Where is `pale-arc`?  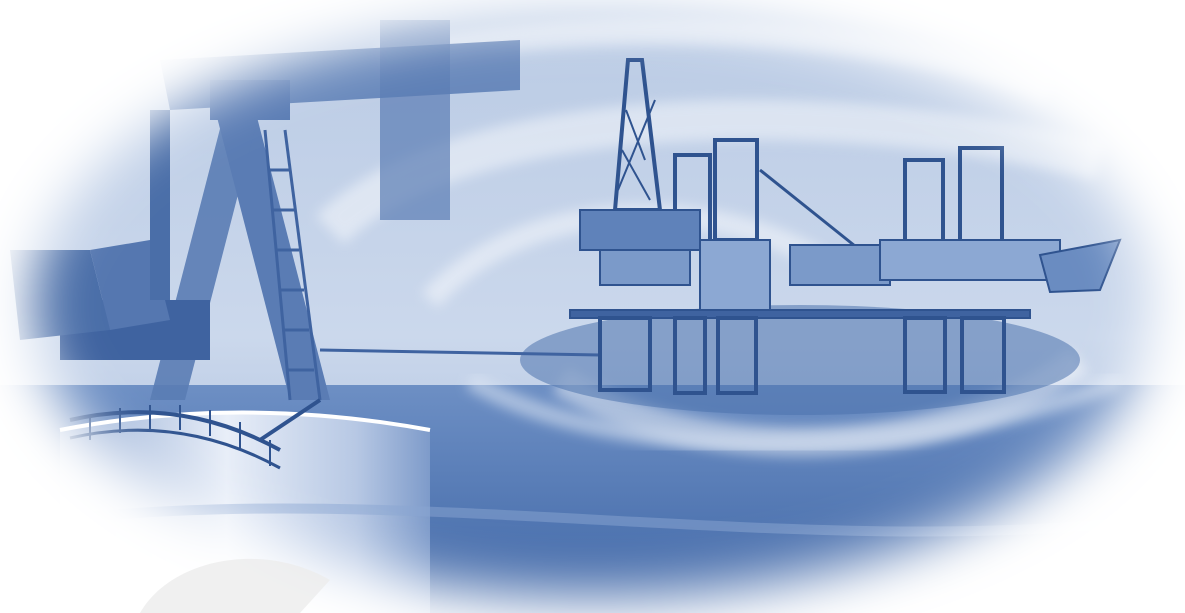 pale-arc is located at coordinates (235, 585).